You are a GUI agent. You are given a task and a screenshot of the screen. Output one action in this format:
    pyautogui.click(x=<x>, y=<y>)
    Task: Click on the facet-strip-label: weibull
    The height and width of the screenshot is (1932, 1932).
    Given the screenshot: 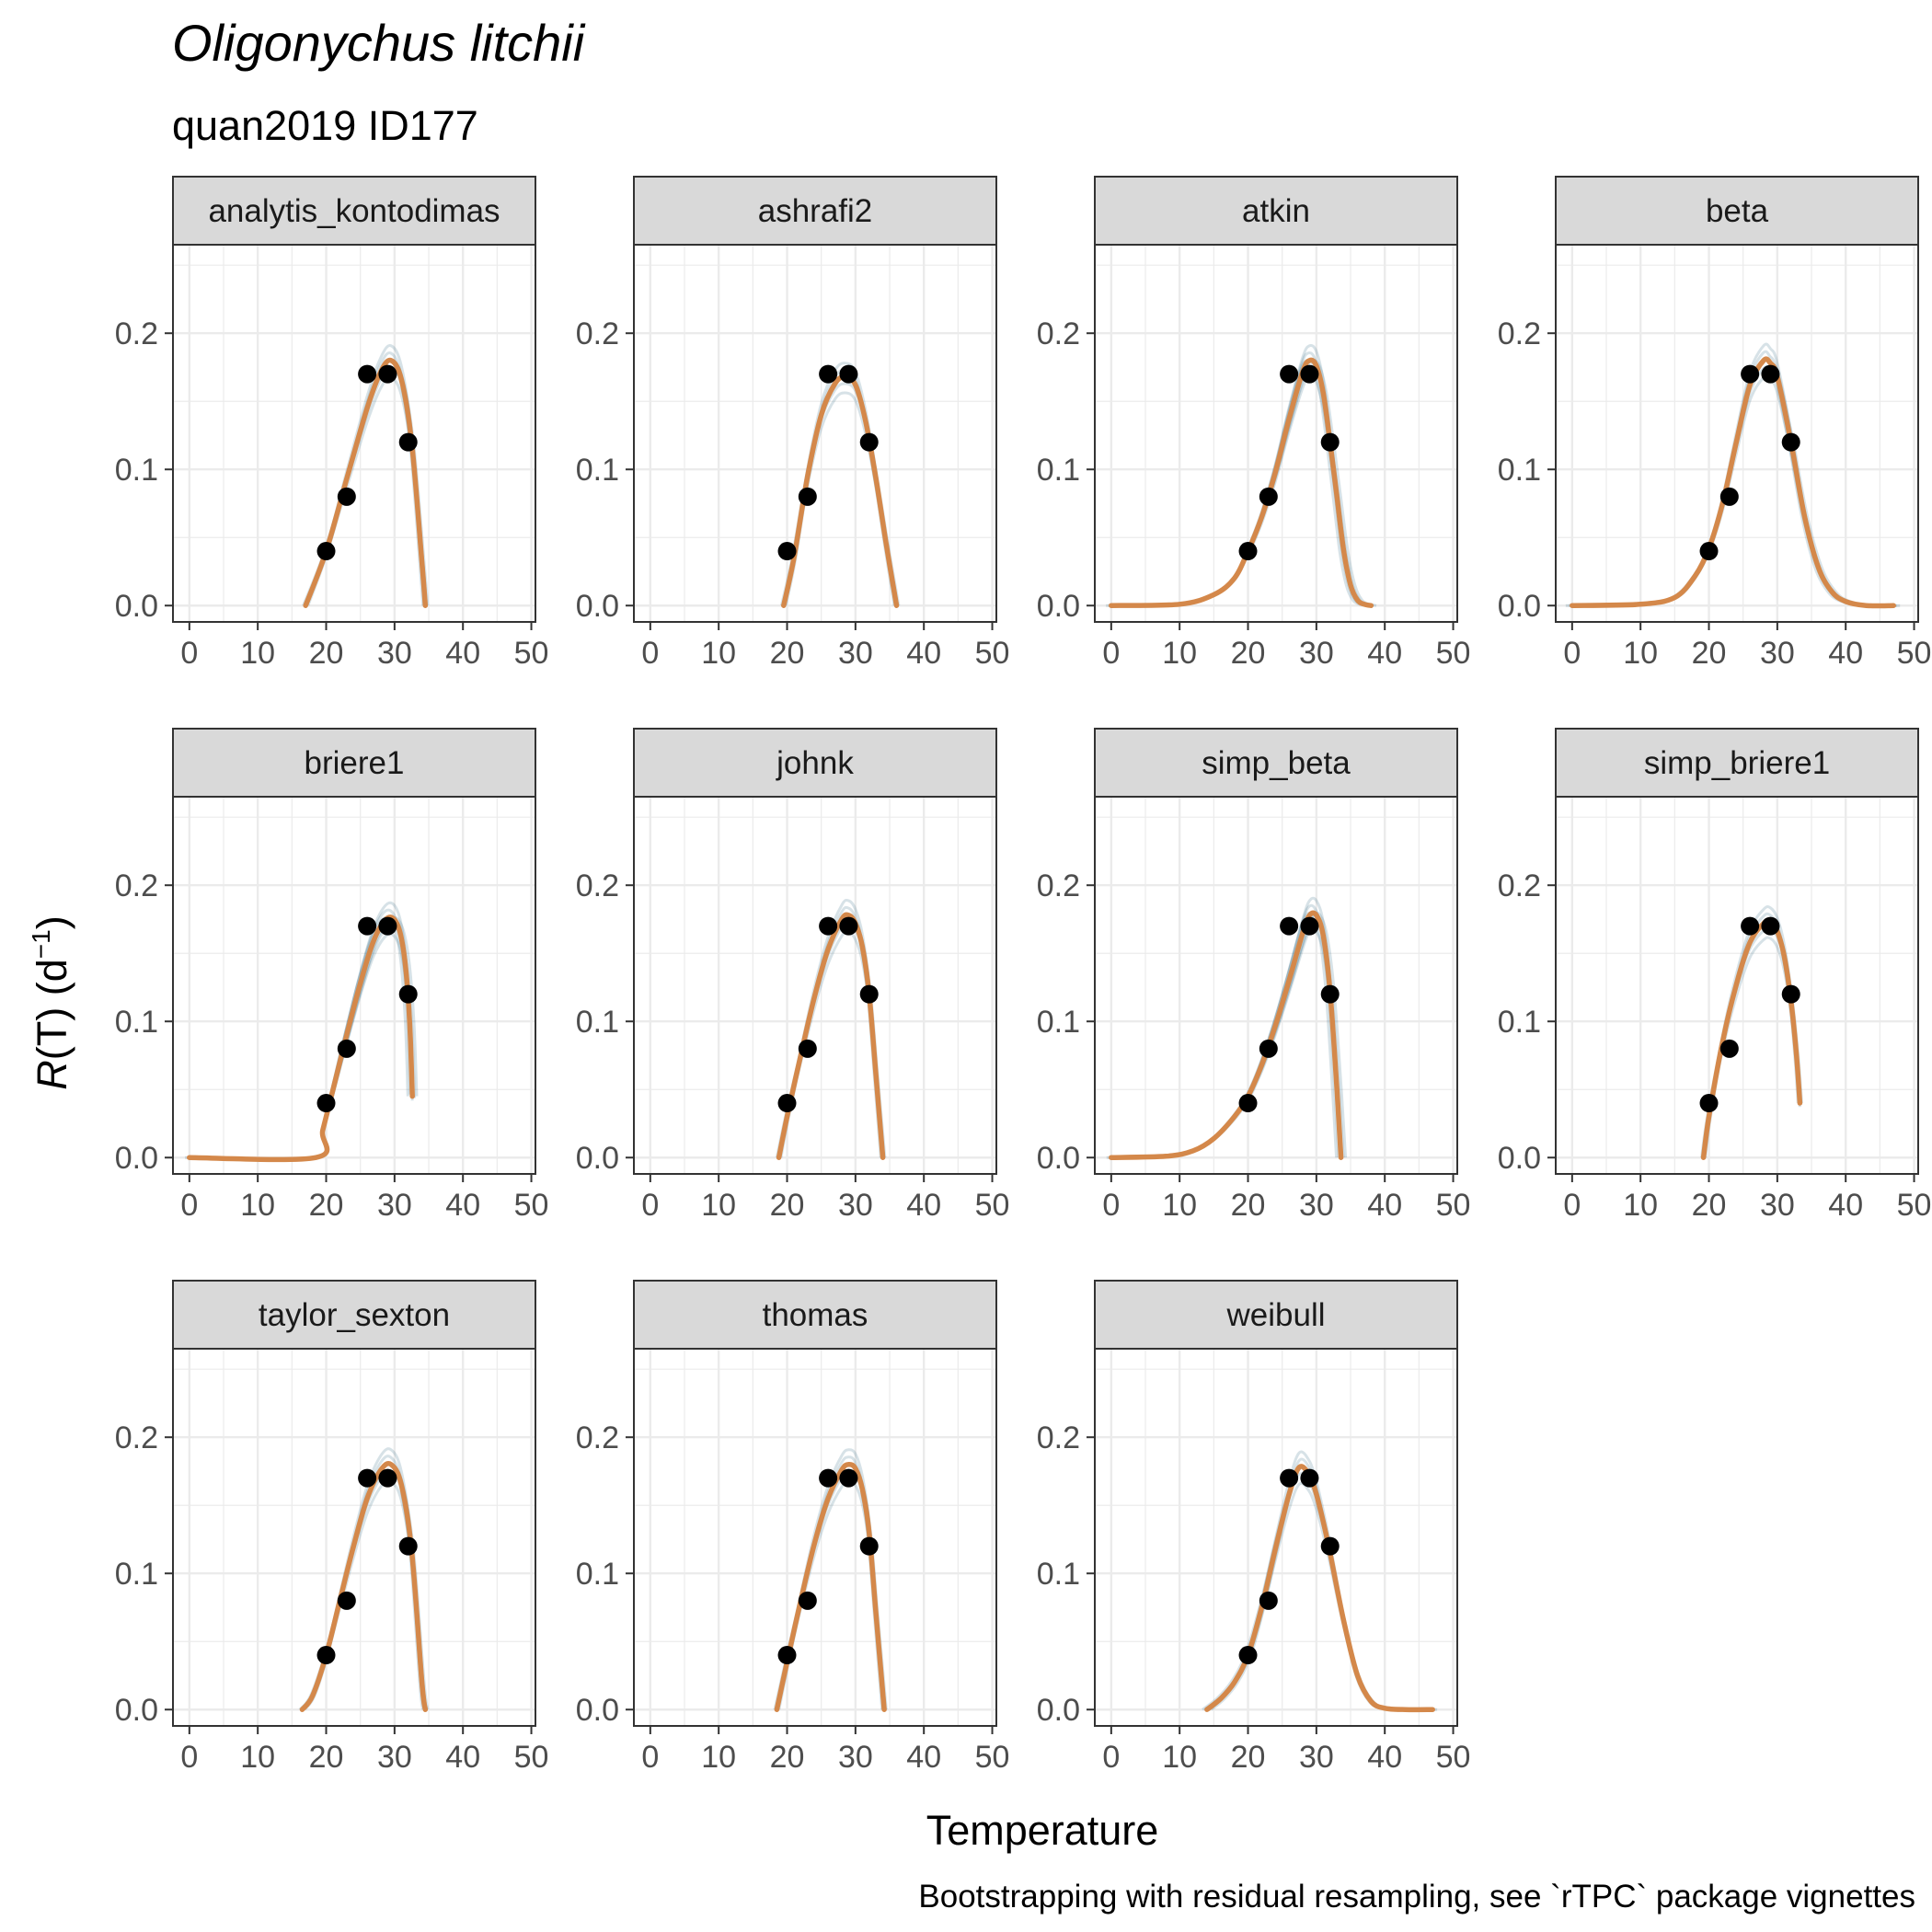 What is the action you would take?
    pyautogui.click(x=1276, y=1315)
    